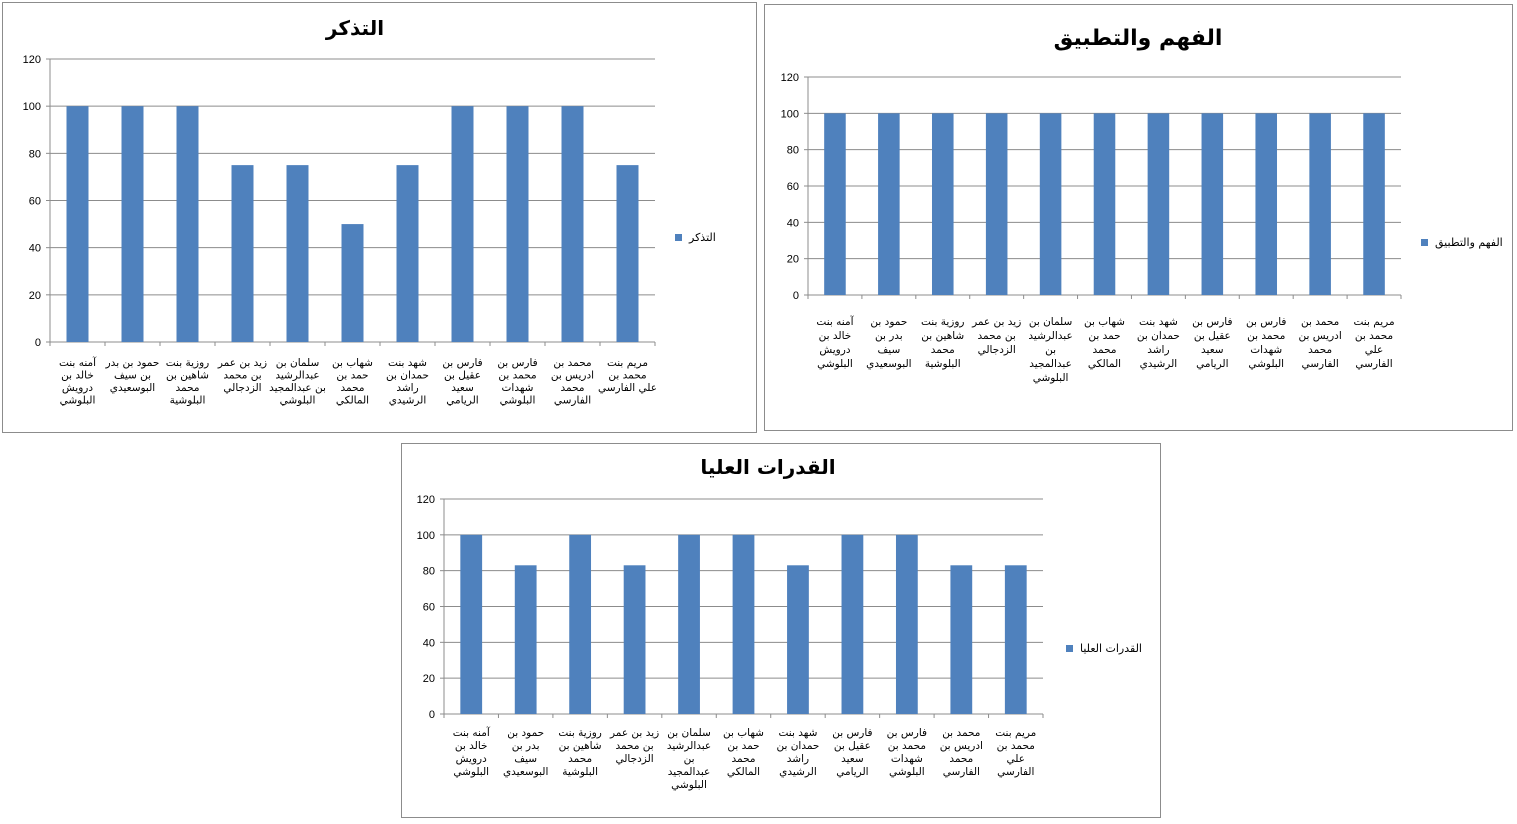  Describe the element at coordinates (702, 237) in the screenshot. I see `legend-label: التذكر` at that location.